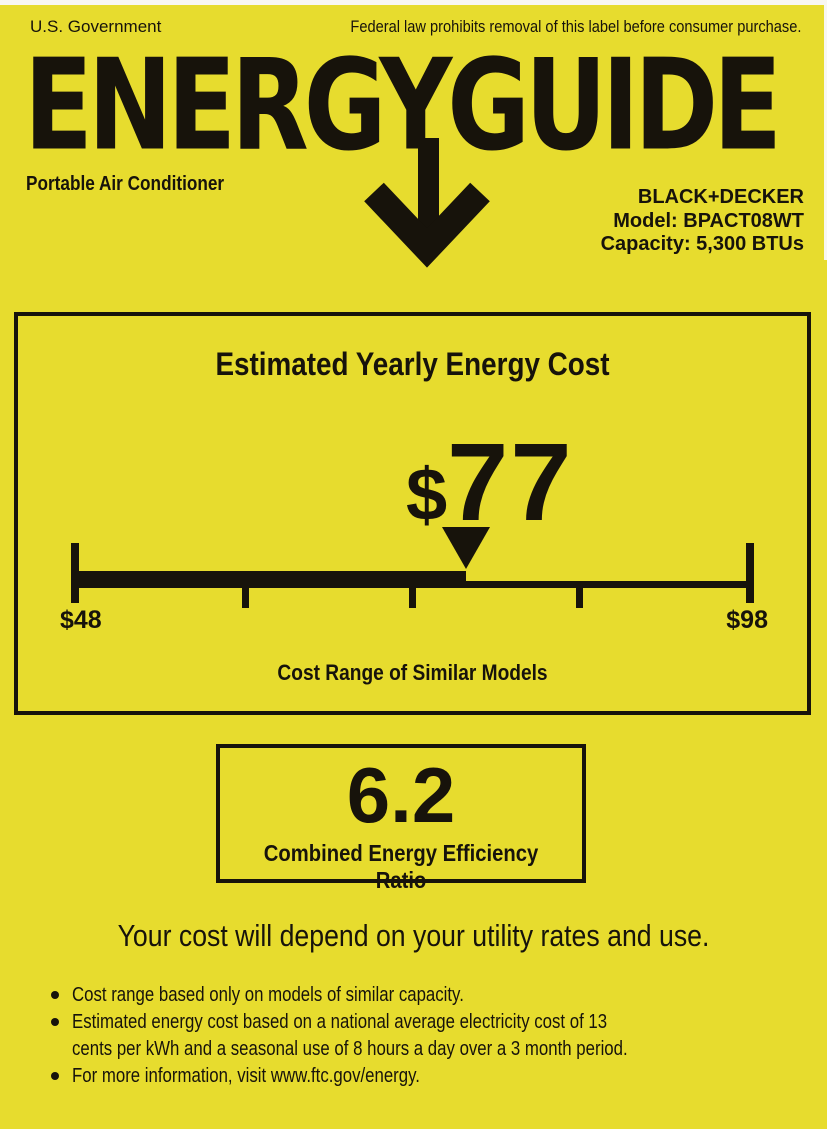 This screenshot has width=827, height=1129. What do you see at coordinates (747, 620) in the screenshot?
I see `scale-max-label: $98` at bounding box center [747, 620].